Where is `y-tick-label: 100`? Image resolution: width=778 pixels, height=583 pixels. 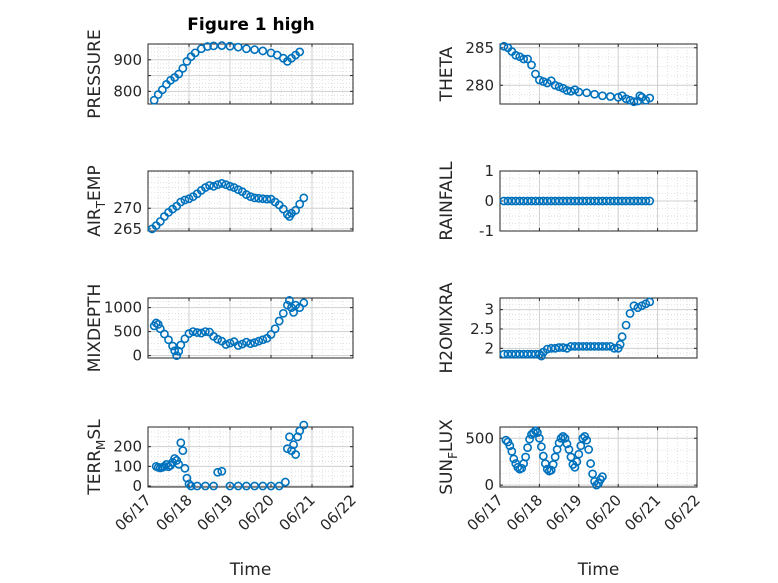 y-tick-label: 100 is located at coordinates (127, 466).